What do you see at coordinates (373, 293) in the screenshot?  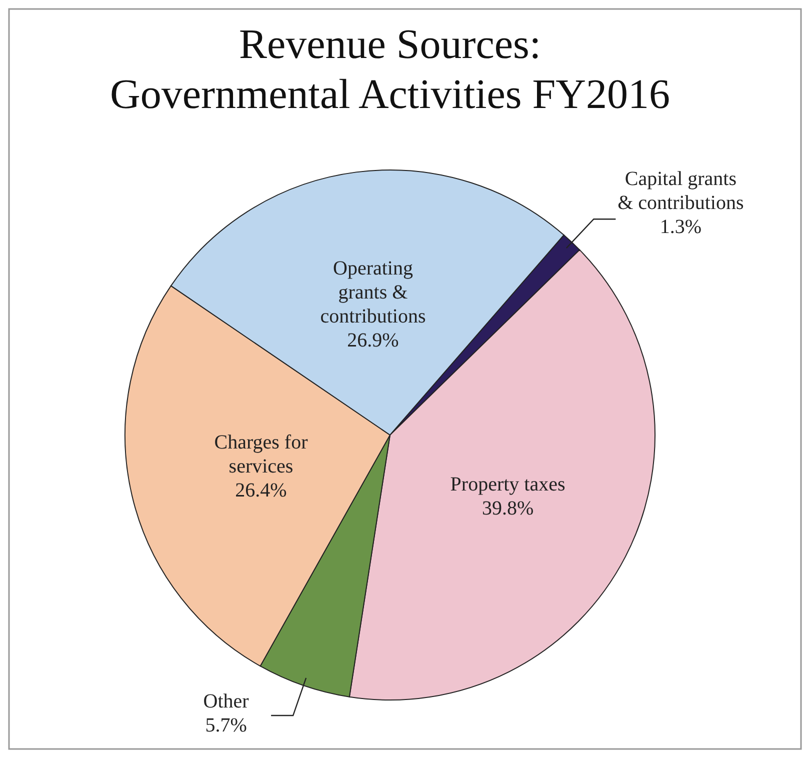 I see `slice-label: Operating grants & contributions` at bounding box center [373, 293].